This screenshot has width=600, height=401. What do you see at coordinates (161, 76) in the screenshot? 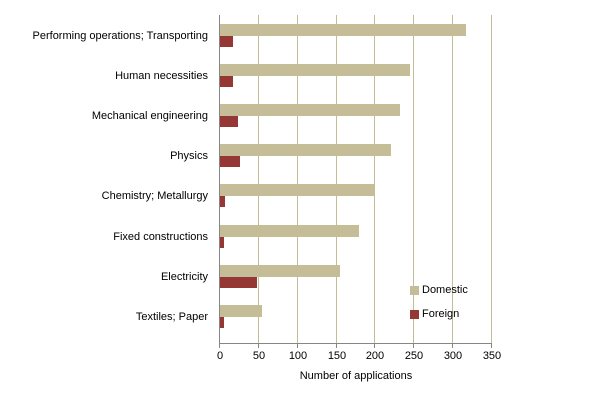
I see `category-label: Human necessities` at bounding box center [161, 76].